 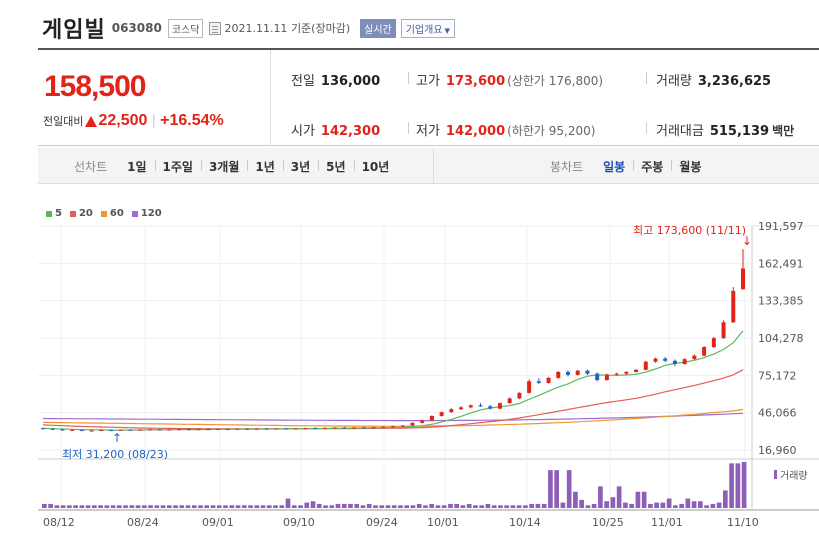 I want to click on x-tick-label: 09/24, so click(x=382, y=522).